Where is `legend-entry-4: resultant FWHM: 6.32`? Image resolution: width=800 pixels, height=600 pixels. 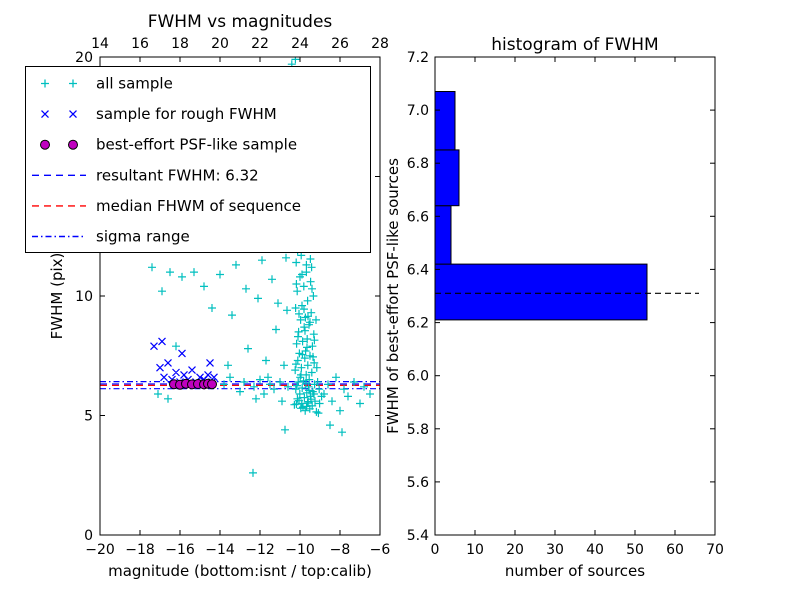 legend-entry-4: resultant FWHM: 6.32 is located at coordinates (145, 175).